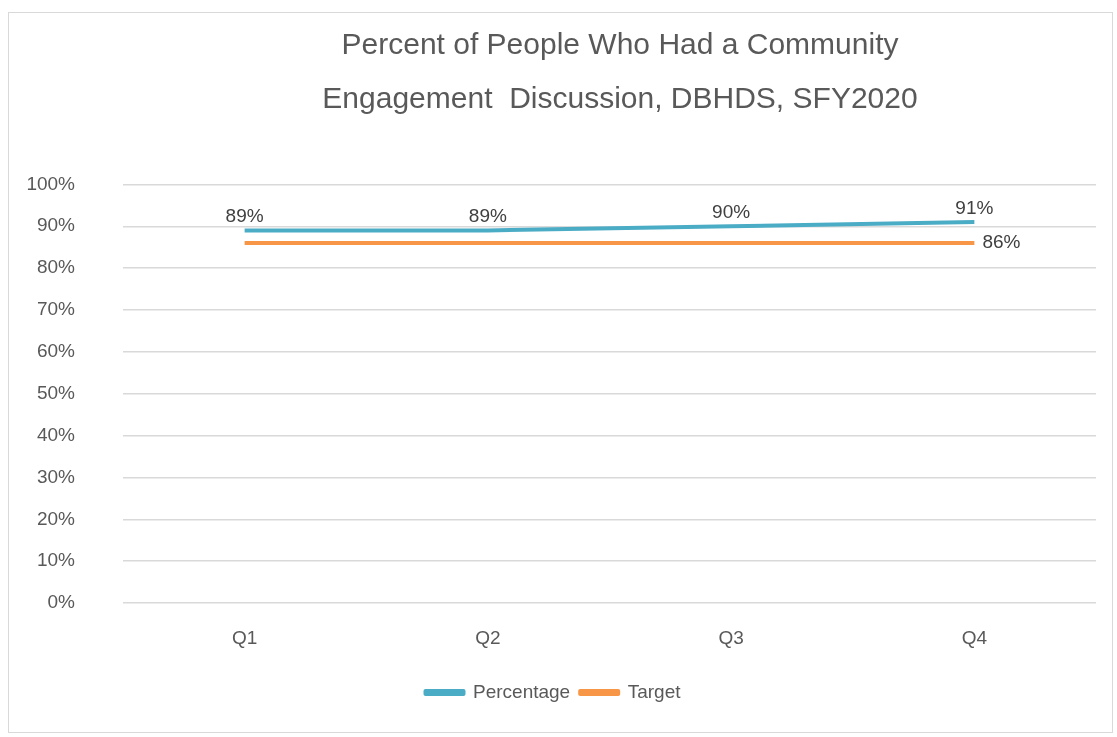 Image resolution: width=1117 pixels, height=737 pixels. What do you see at coordinates (620, 71) in the screenshot?
I see `chart-title: Percent of People Who Had a Community Engagement Discussion, DBHDS, SFY2020` at bounding box center [620, 71].